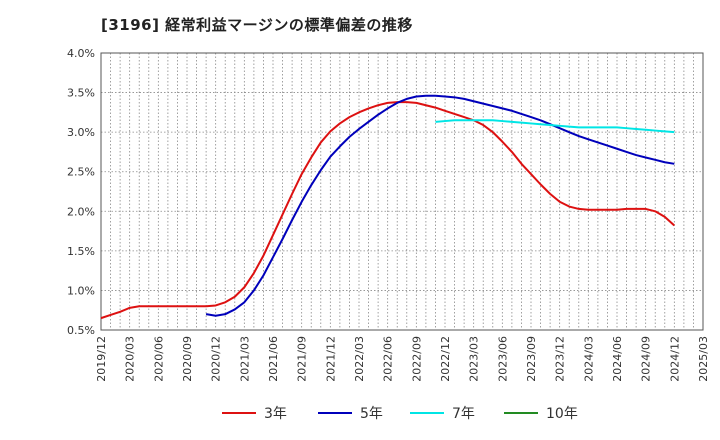 The width and height of the screenshot is (720, 440). What do you see at coordinates (81, 290) in the screenshot?
I see `y-tick-label: 1.0%` at bounding box center [81, 290].